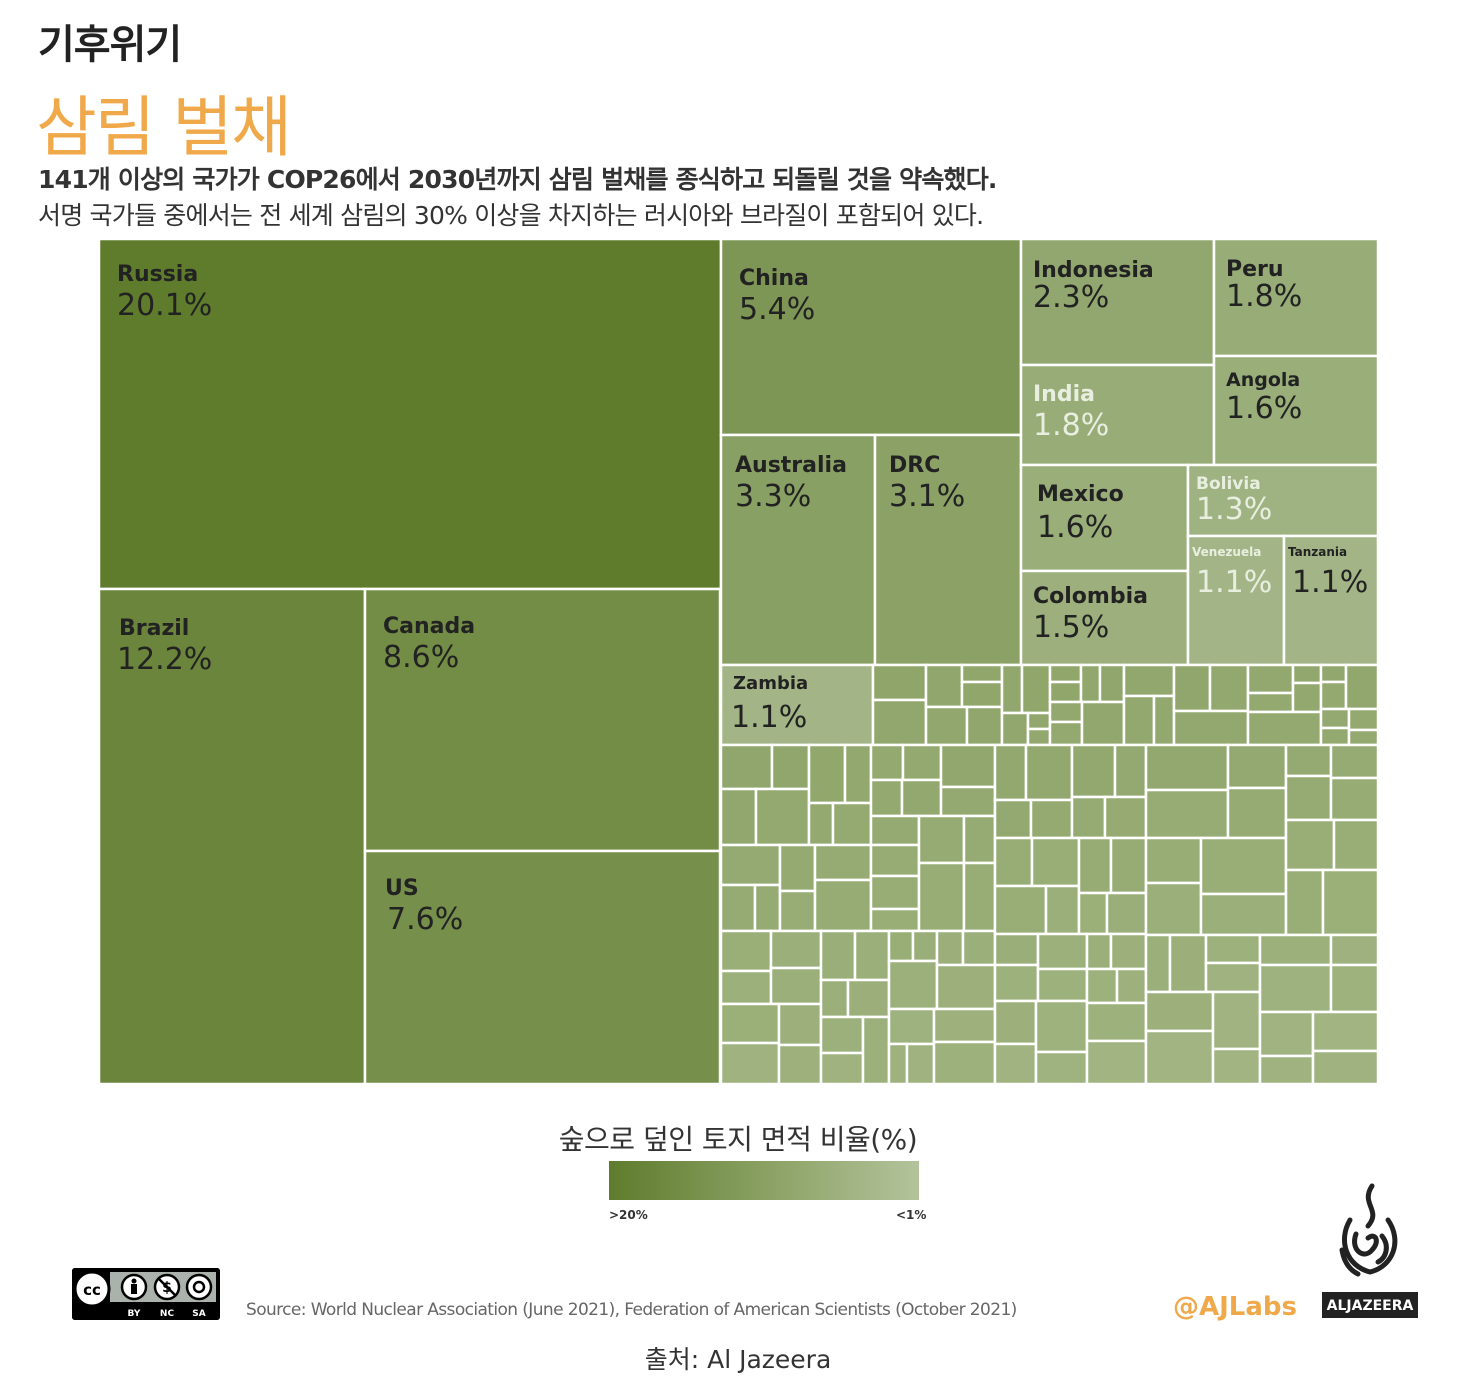 Image resolution: width=1476 pixels, height=1376 pixels. What do you see at coordinates (628, 1215) in the screenshot?
I see `legend-min-label: >20%` at bounding box center [628, 1215].